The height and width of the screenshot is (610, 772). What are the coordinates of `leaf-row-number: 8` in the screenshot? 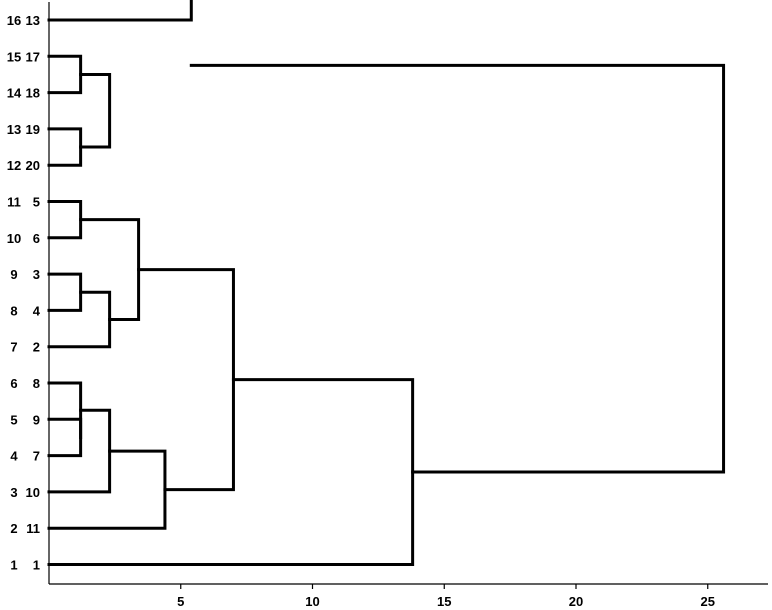 It's located at (13, 310).